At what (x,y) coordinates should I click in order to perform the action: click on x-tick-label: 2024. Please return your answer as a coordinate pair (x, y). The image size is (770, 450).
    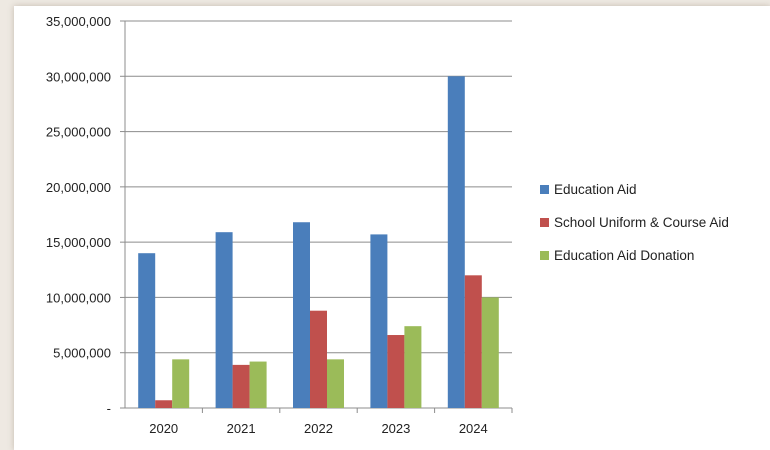
    Looking at the image, I should click on (473, 428).